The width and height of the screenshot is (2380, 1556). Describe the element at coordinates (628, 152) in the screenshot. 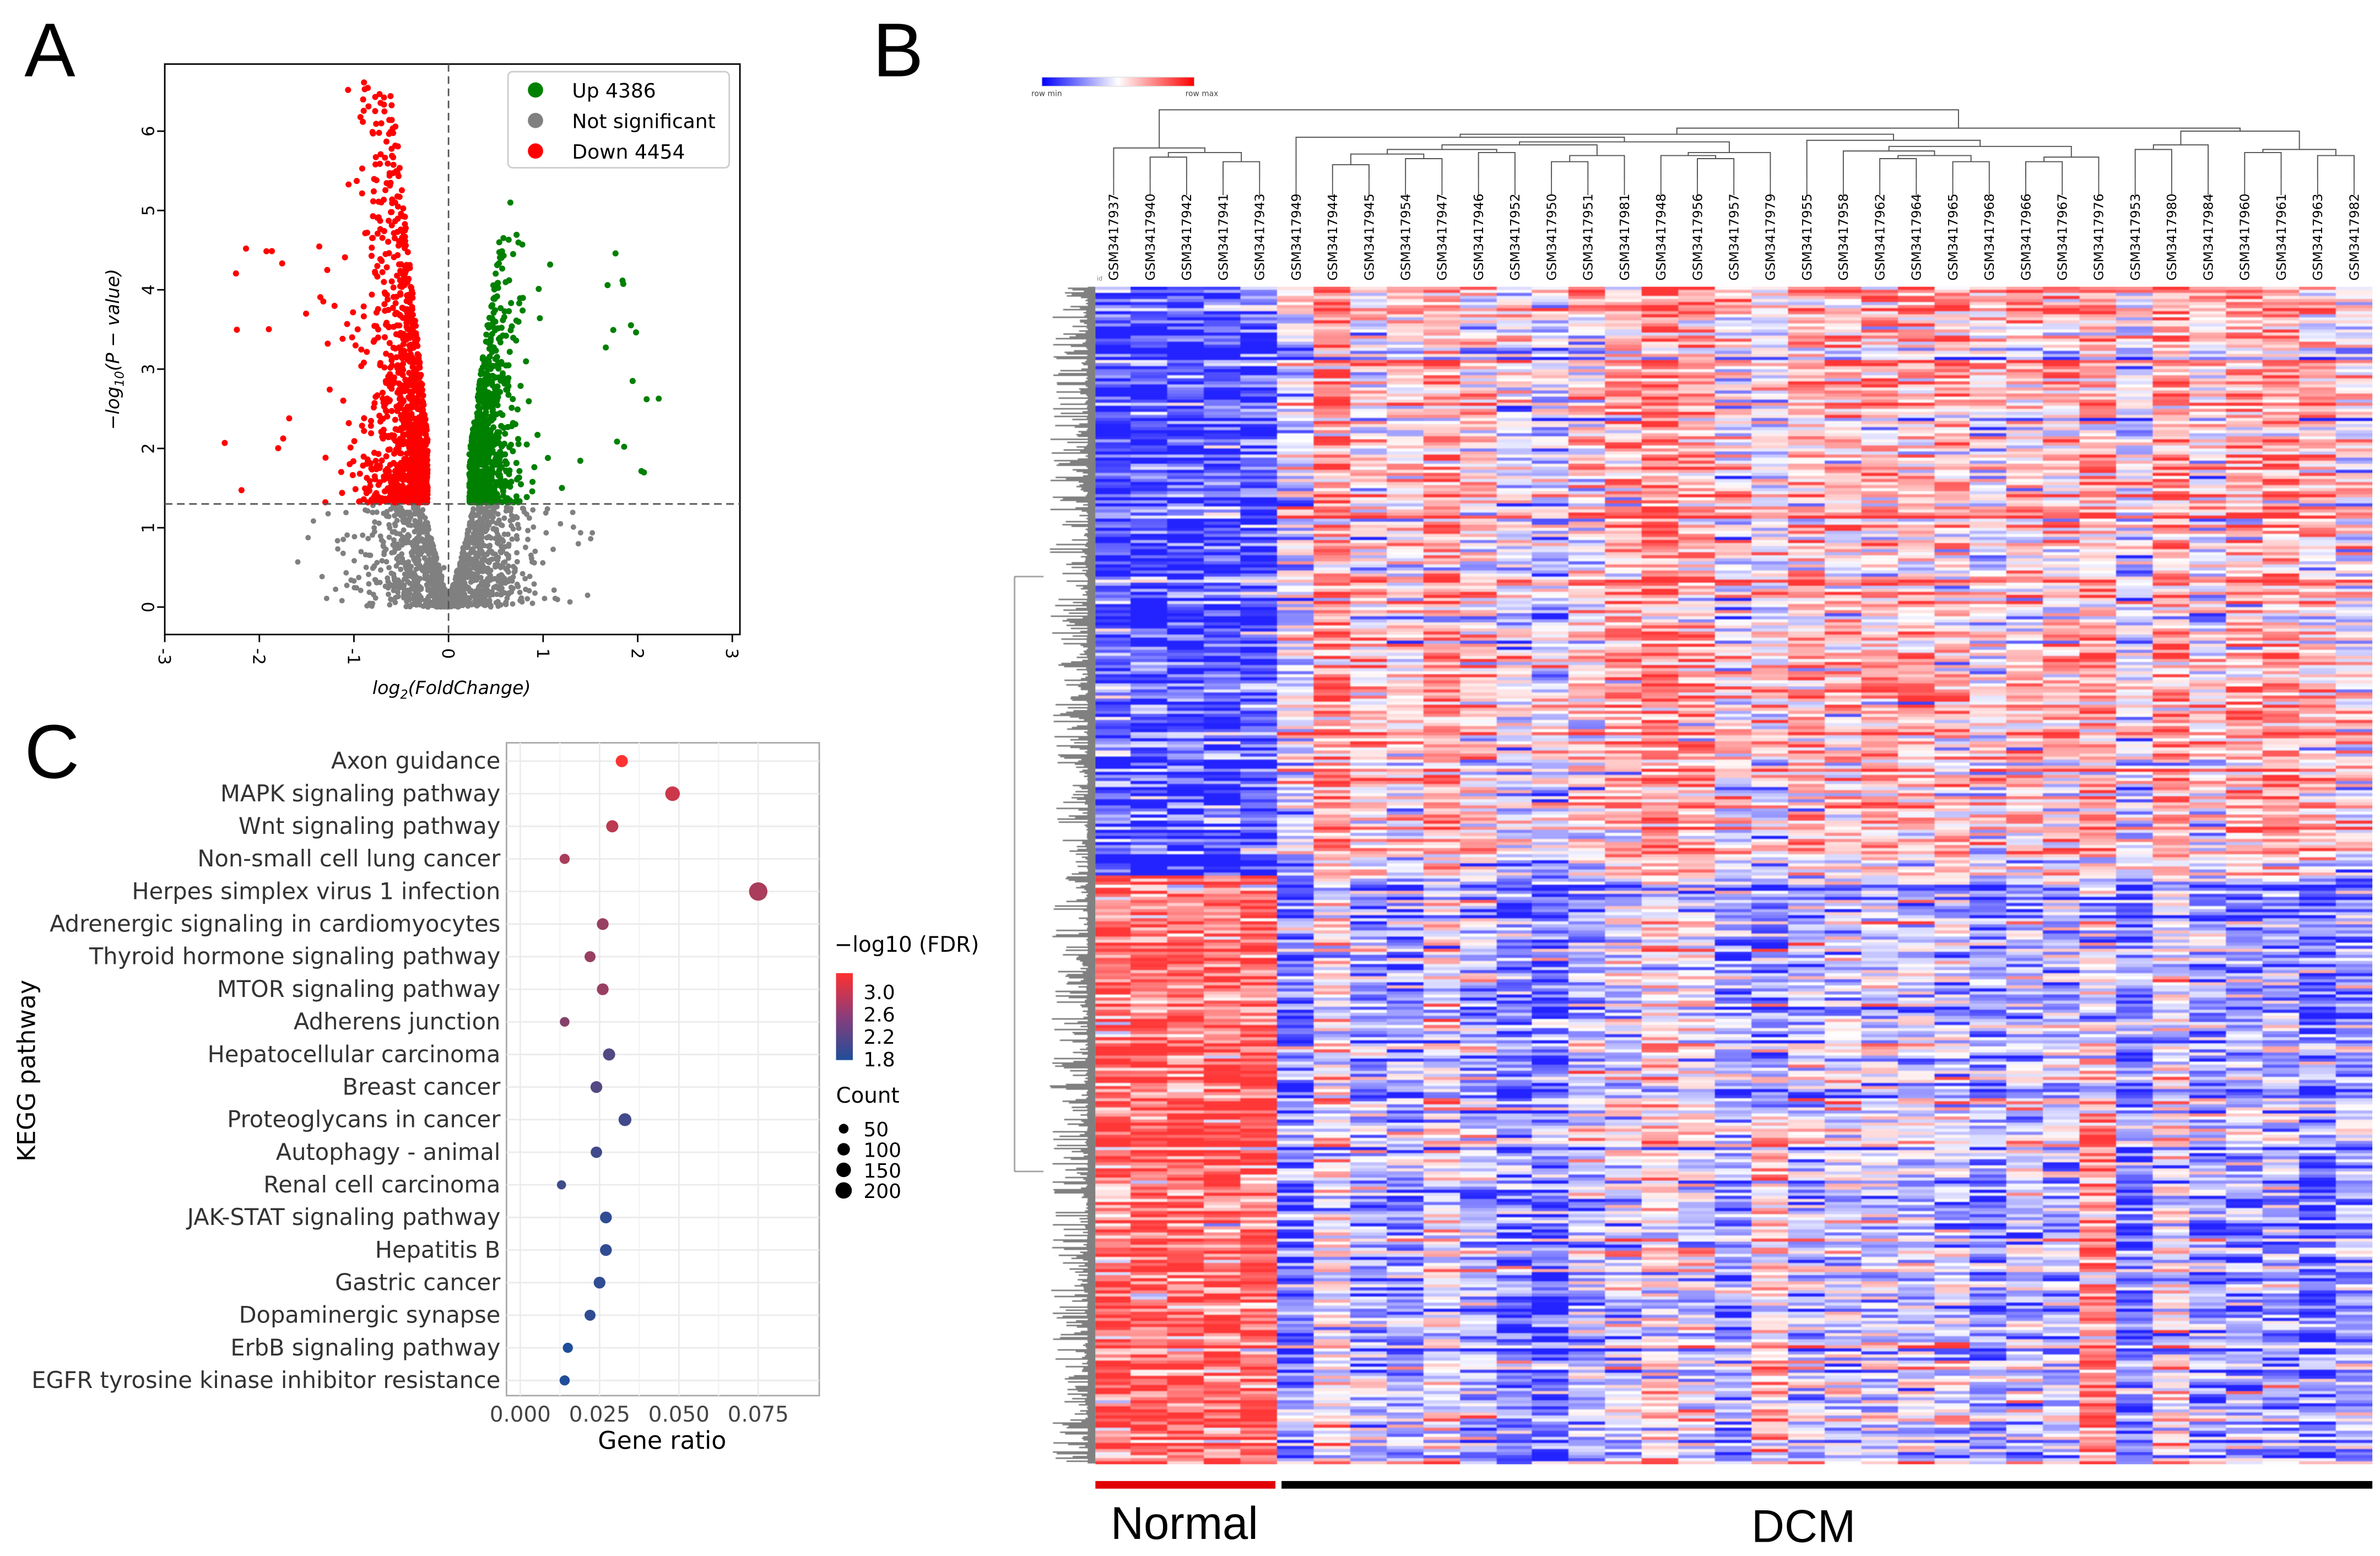

I see `legend-label: Down 4454` at that location.